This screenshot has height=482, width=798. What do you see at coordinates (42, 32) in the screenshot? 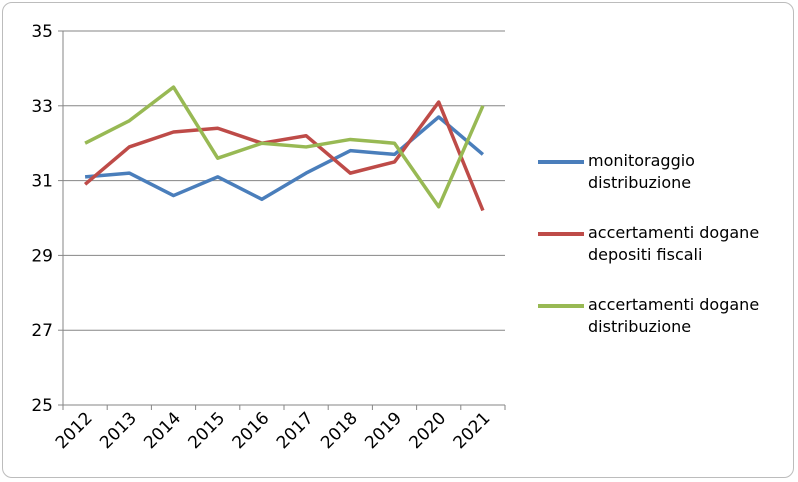
I see `y-tick-label: 35` at bounding box center [42, 32].